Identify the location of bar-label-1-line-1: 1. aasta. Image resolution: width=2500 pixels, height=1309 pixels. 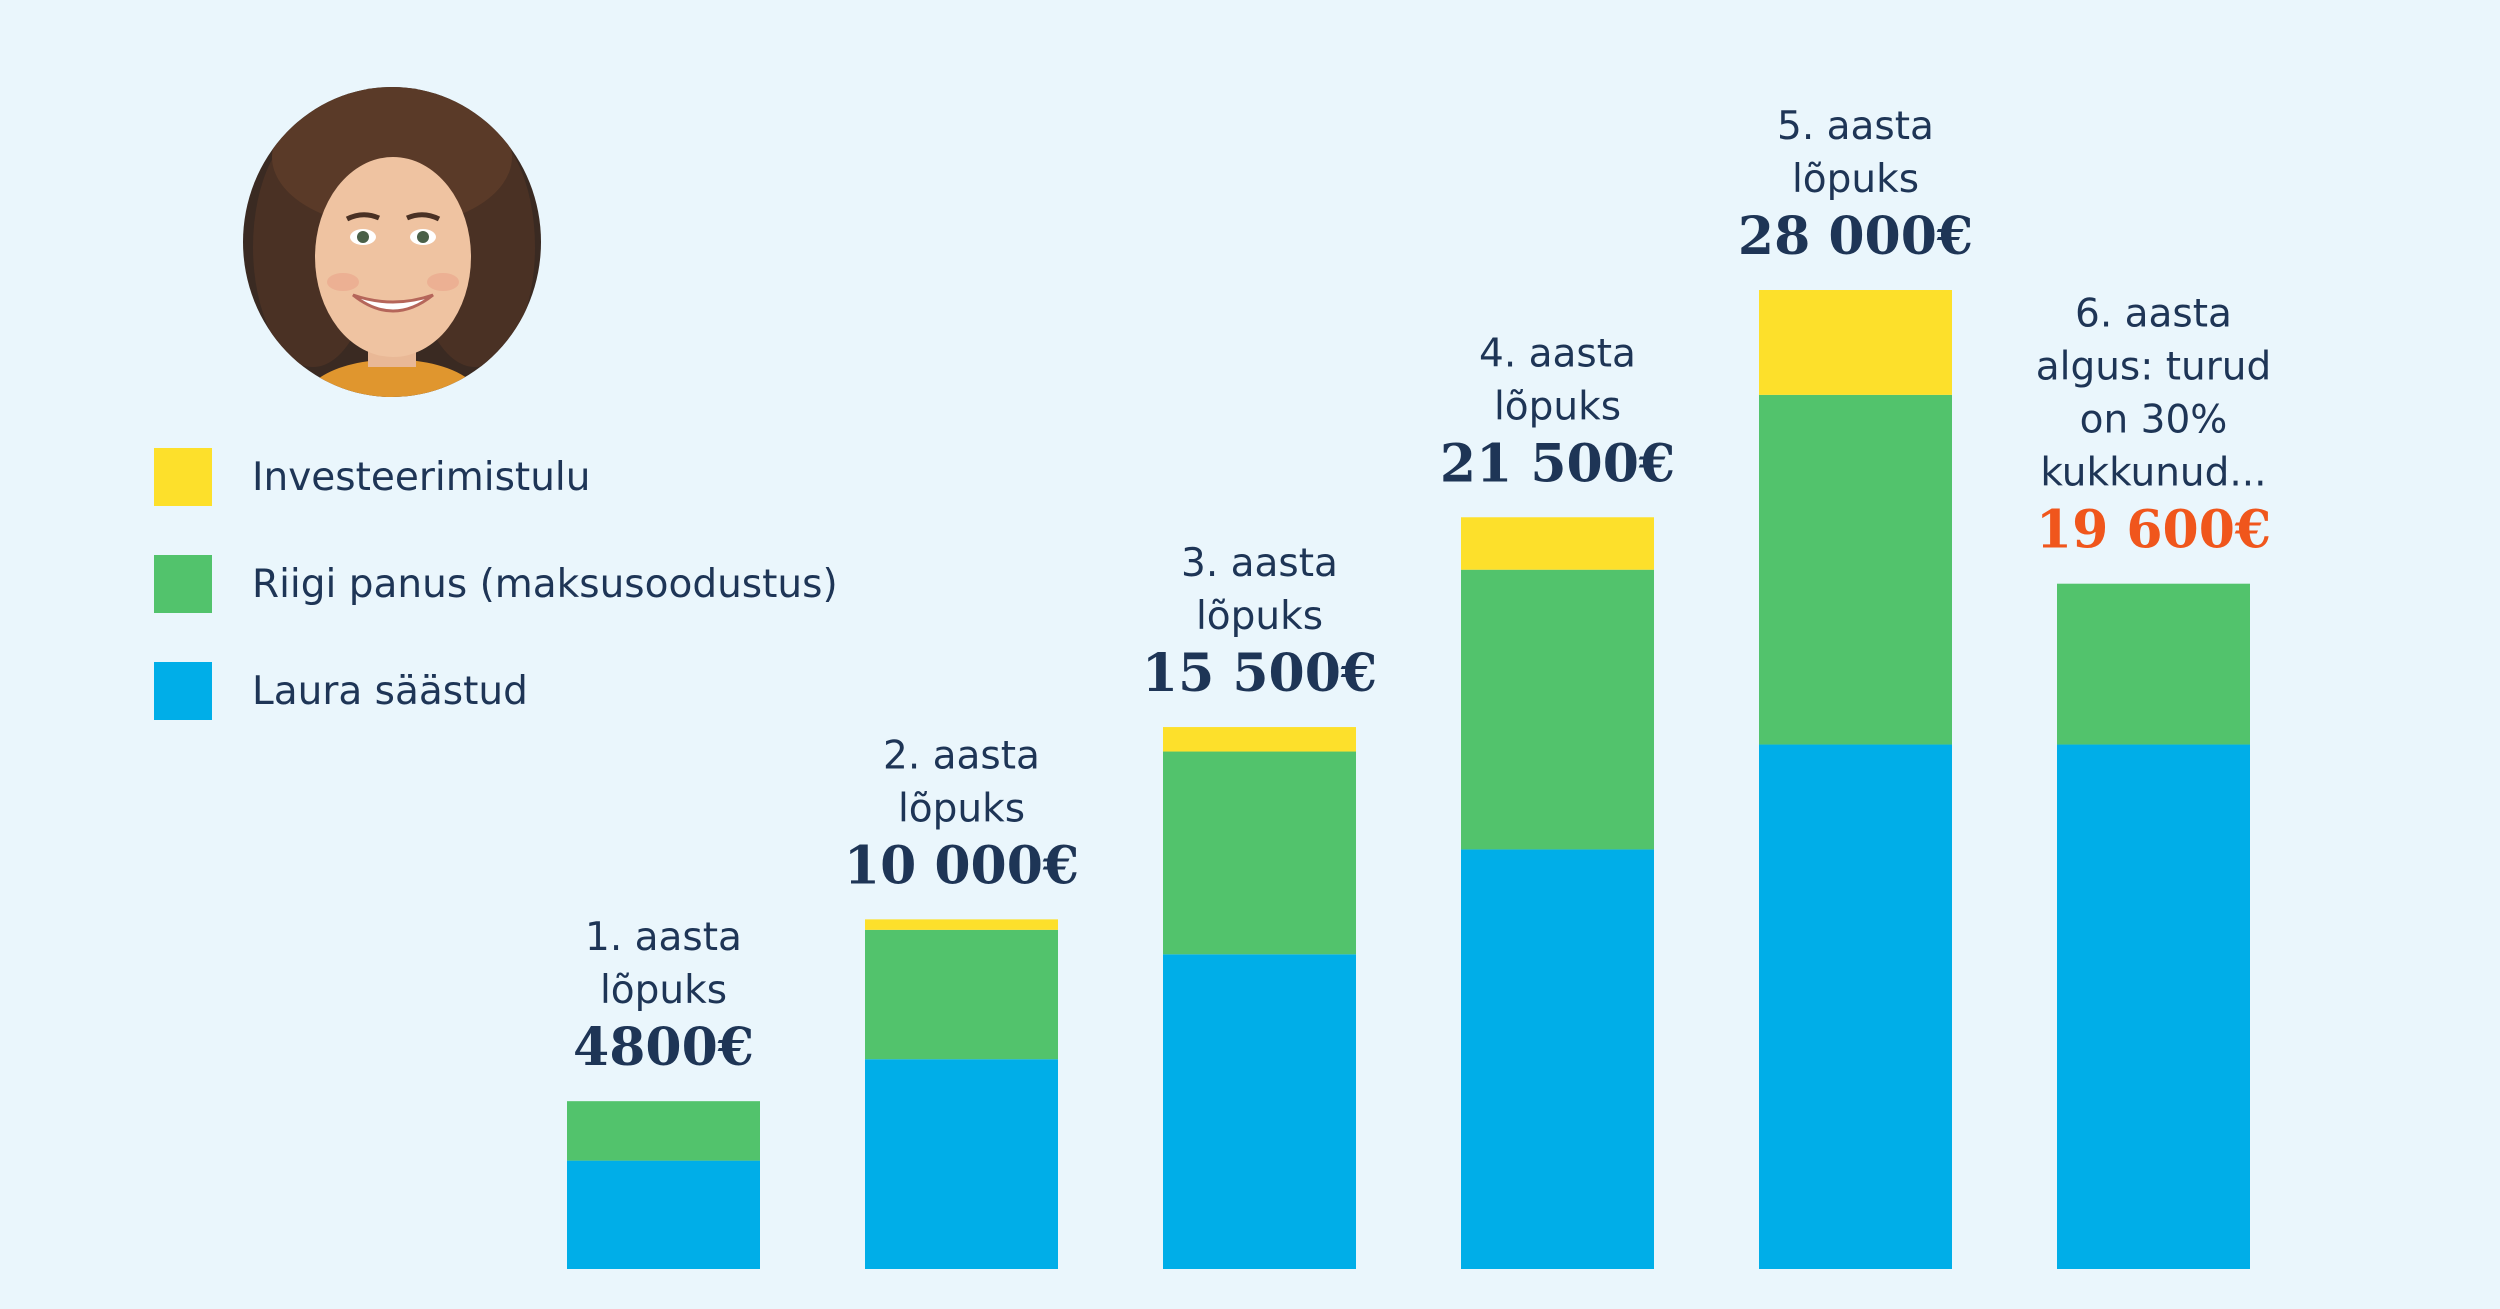
(663, 937).